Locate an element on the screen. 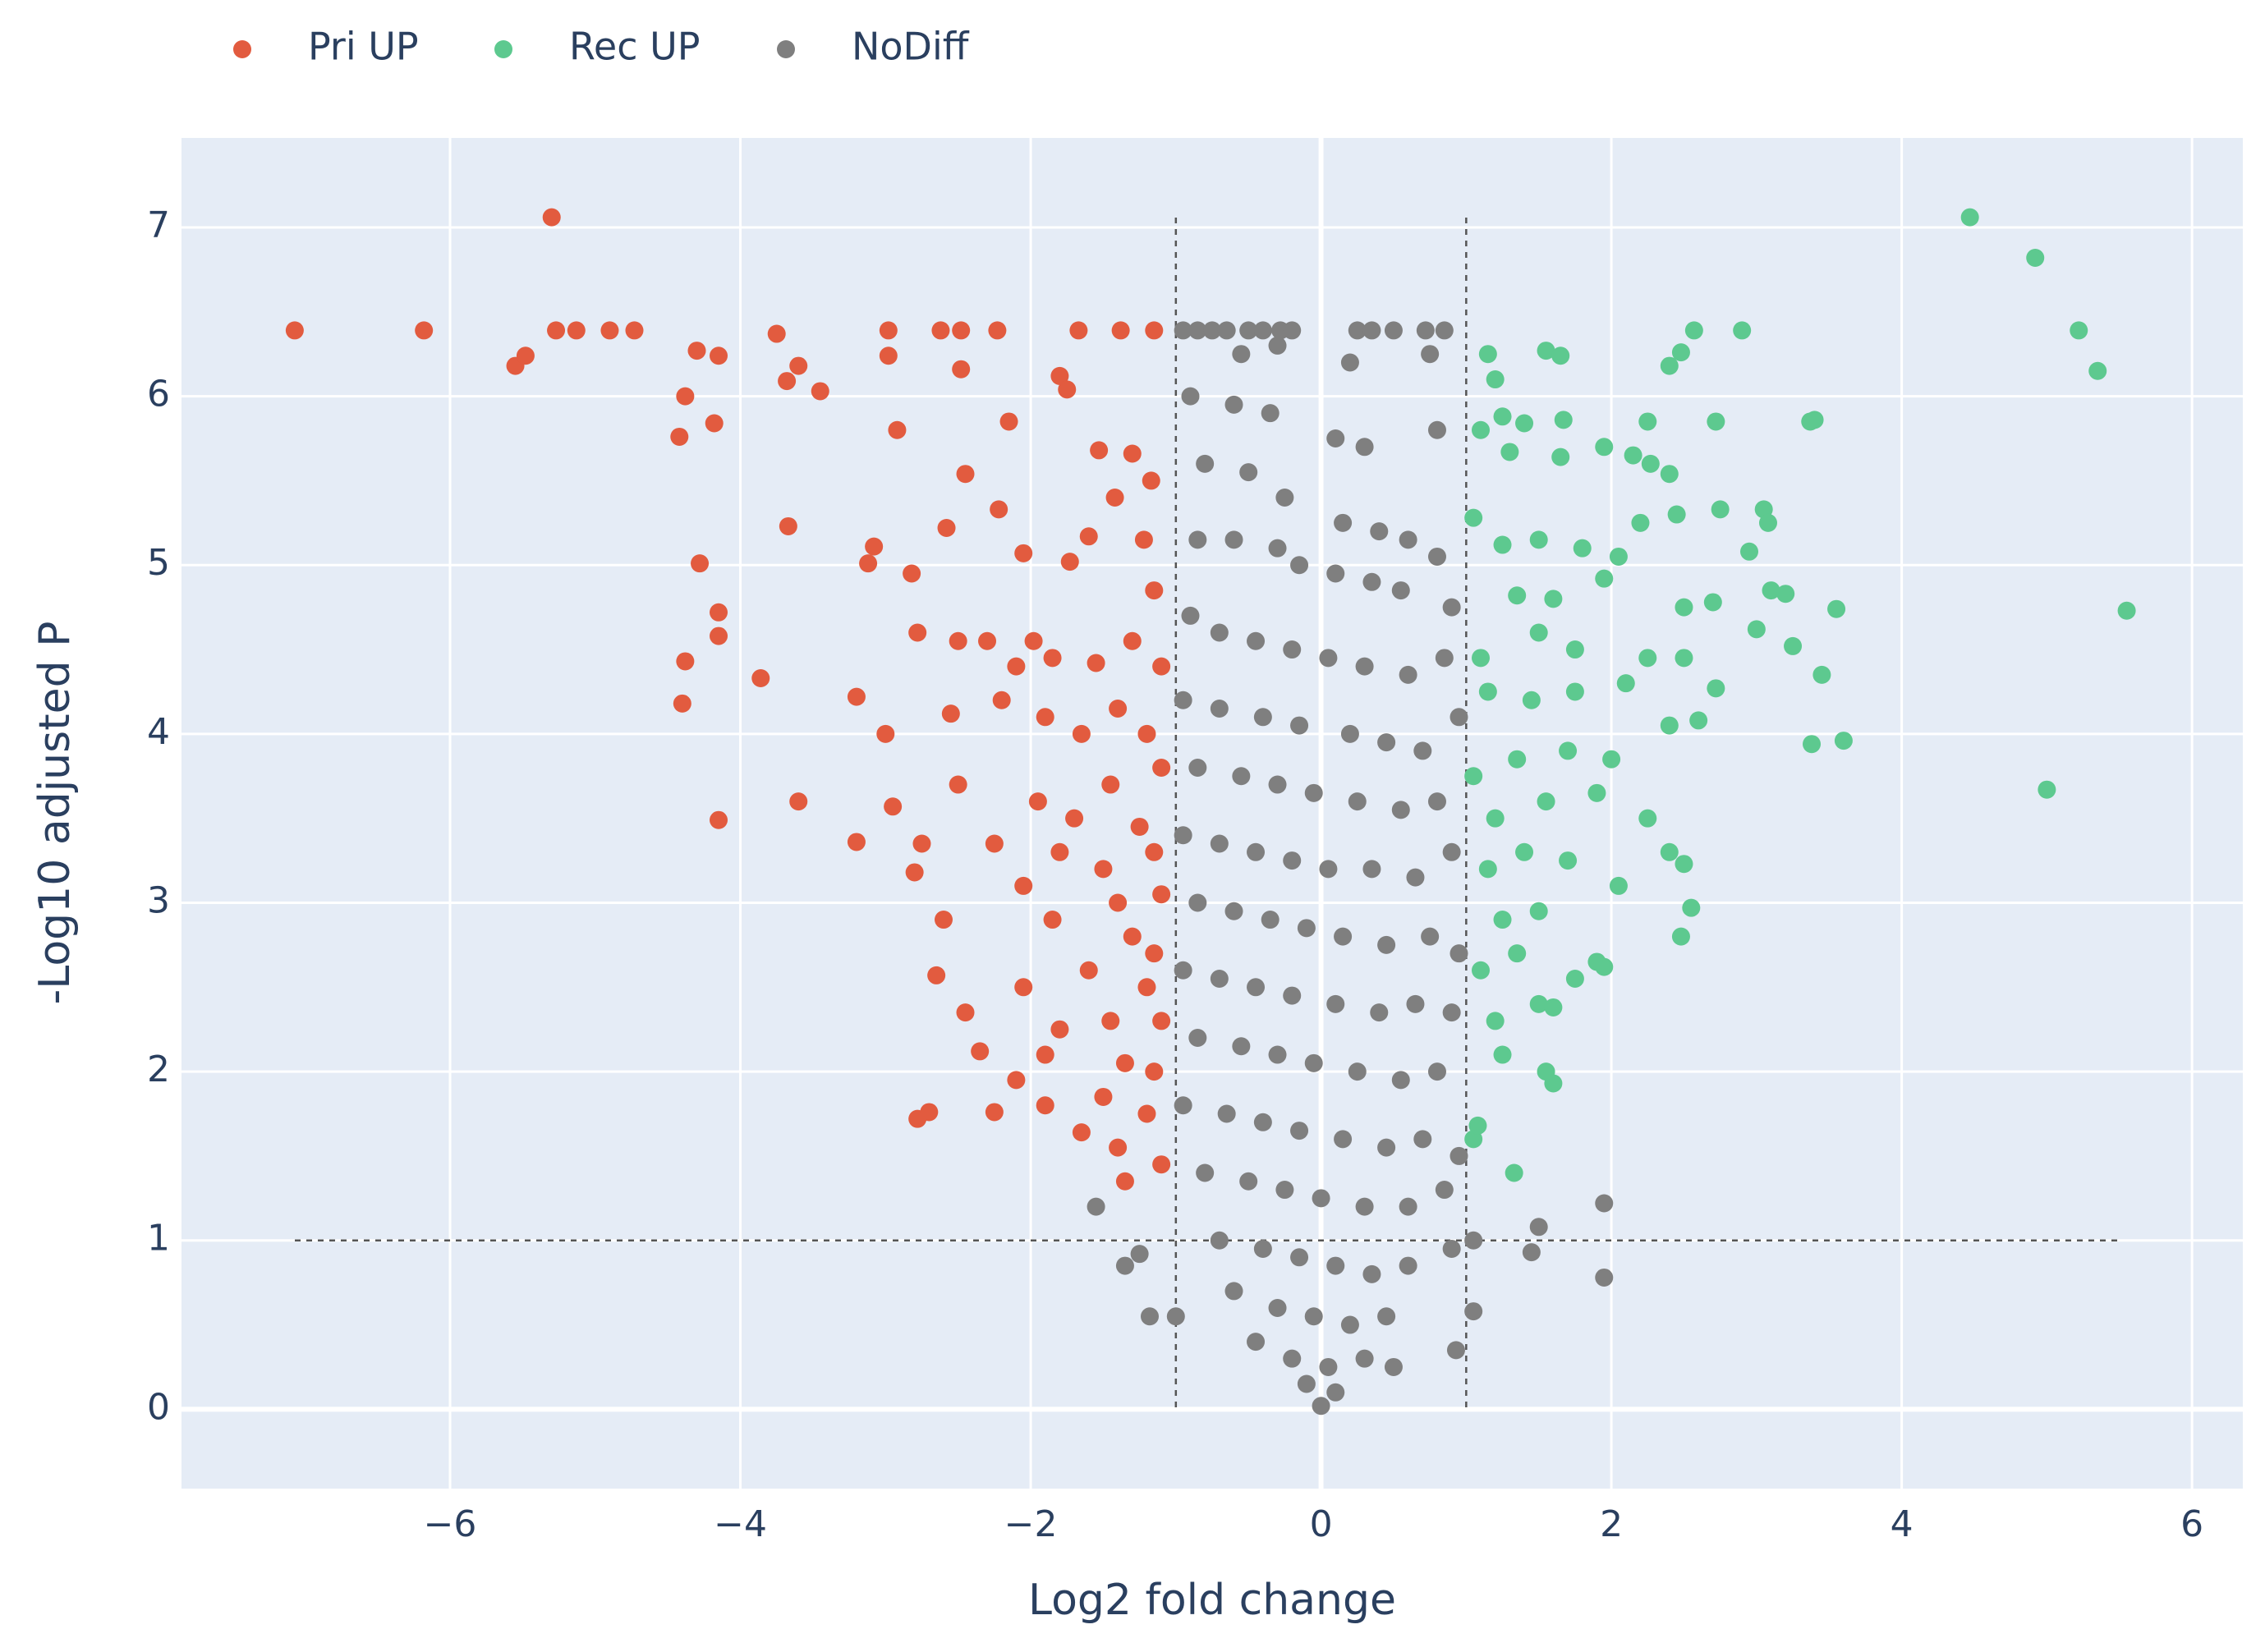  legend-label: NoDiff is located at coordinates (911, 47).